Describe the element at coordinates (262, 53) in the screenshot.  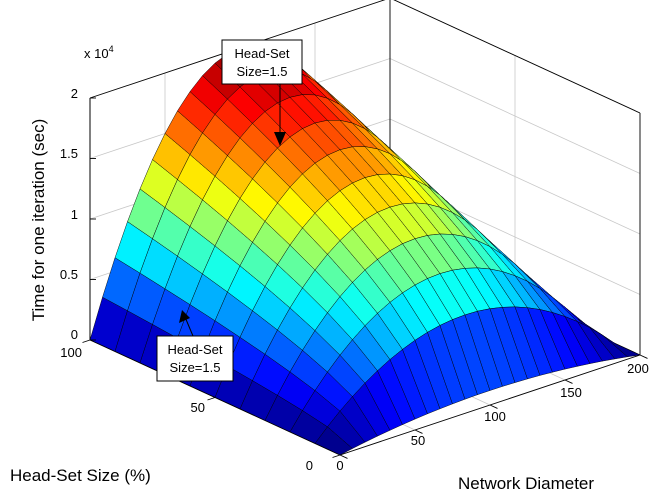
I see `annotation-upper-line1: Head-Set` at that location.